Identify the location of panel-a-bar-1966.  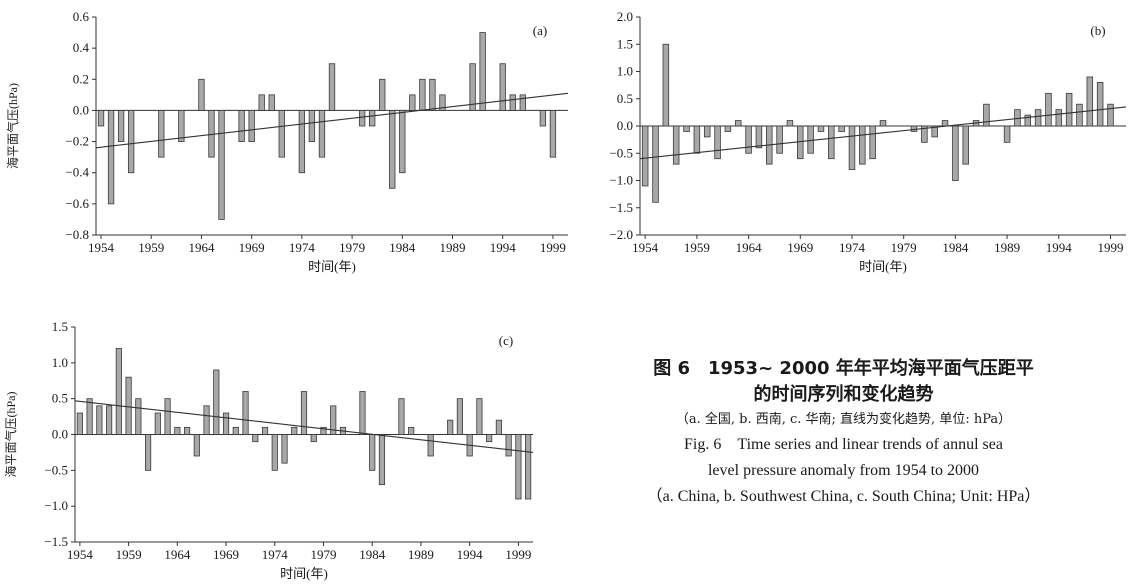
(221, 165).